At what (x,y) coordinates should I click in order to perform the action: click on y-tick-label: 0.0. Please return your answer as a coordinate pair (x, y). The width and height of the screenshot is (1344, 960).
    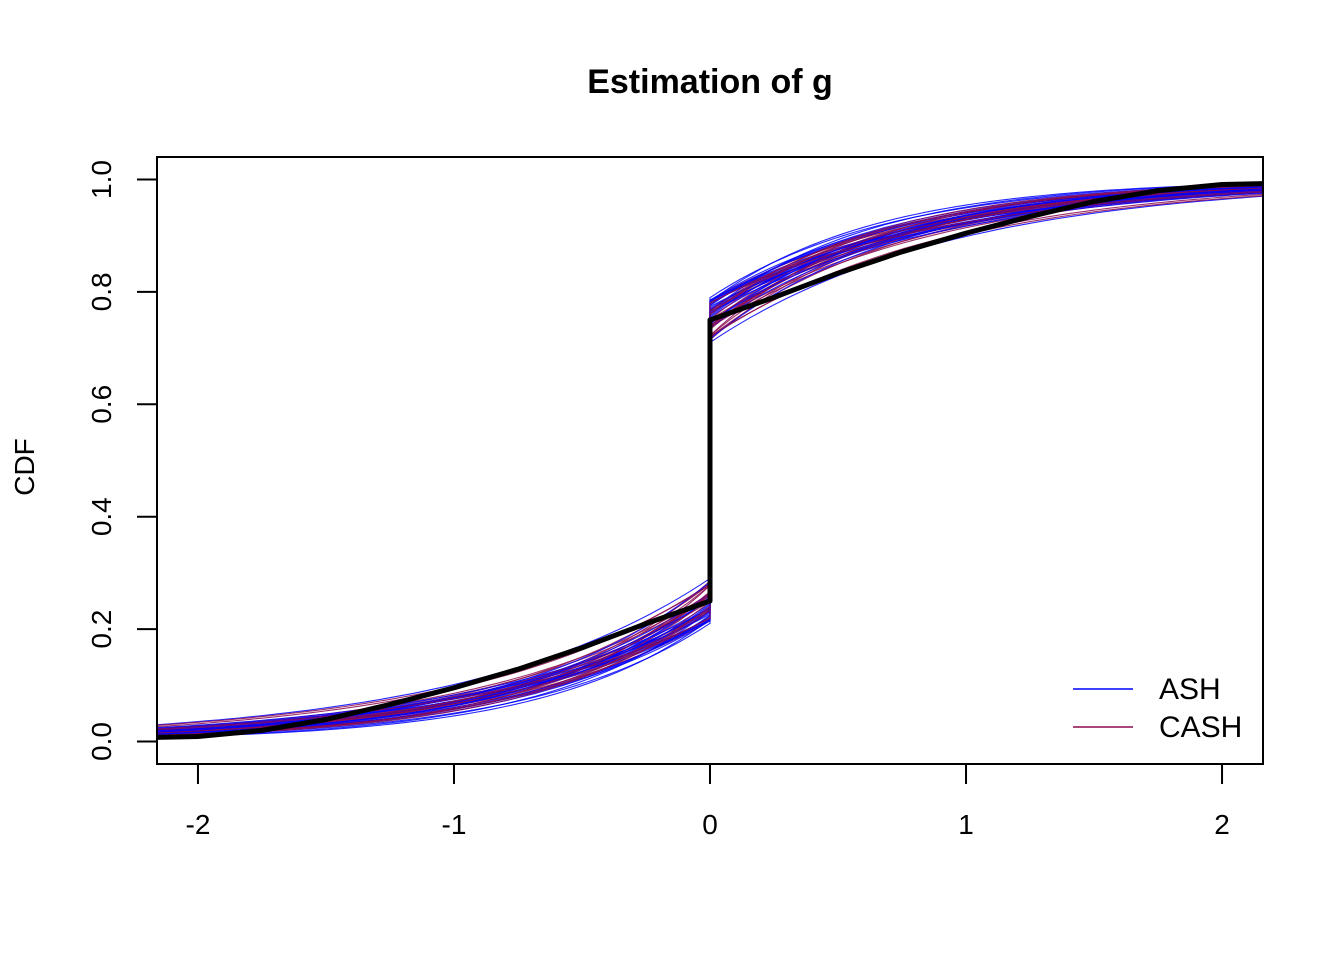
    Looking at the image, I should click on (101, 741).